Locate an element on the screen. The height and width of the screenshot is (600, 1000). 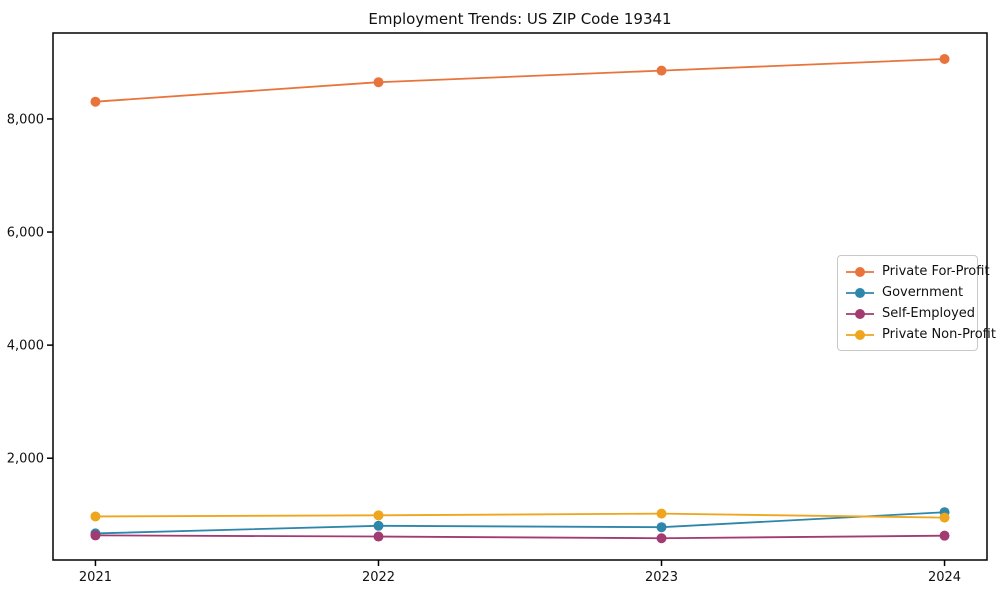
x-tick-label: 2024 is located at coordinates (944, 577).